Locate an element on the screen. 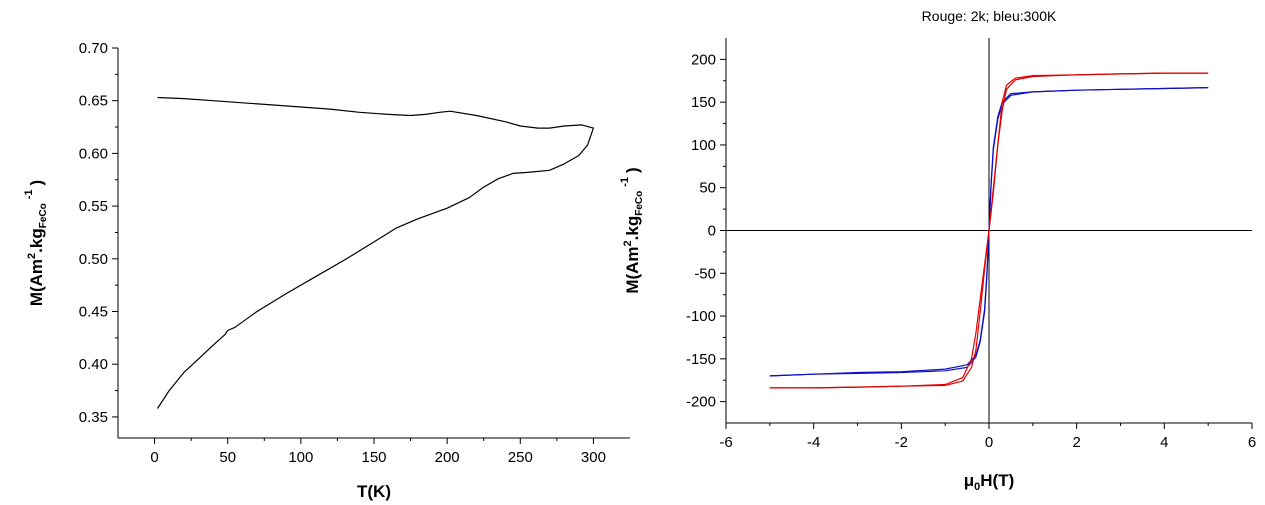 This screenshot has height=505, width=1265. y-tick-label: -50 is located at coordinates (705, 273).